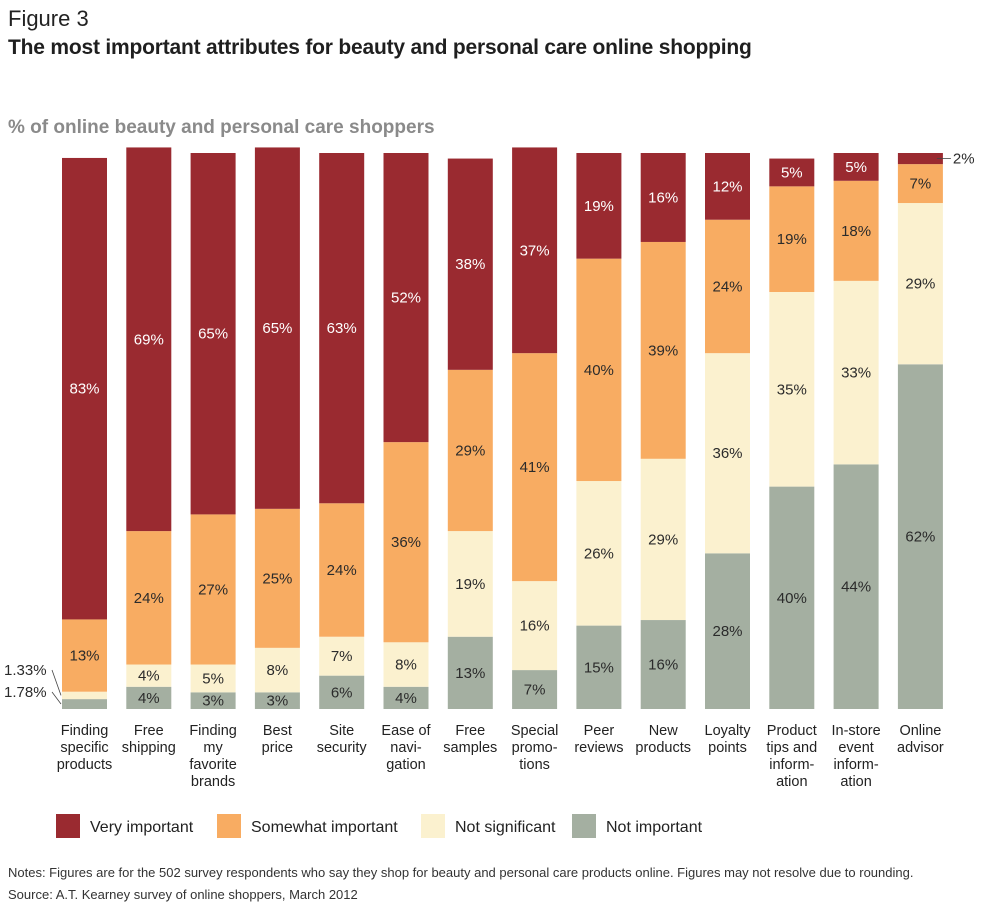 Image resolution: width=1000 pixels, height=910 pixels. I want to click on data-label: 37%, so click(535, 250).